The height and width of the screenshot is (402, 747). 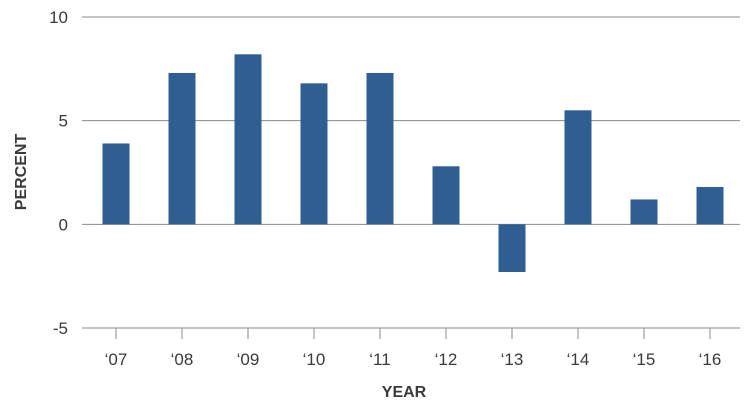 What do you see at coordinates (63, 224) in the screenshot?
I see `y-tick-label: 0` at bounding box center [63, 224].